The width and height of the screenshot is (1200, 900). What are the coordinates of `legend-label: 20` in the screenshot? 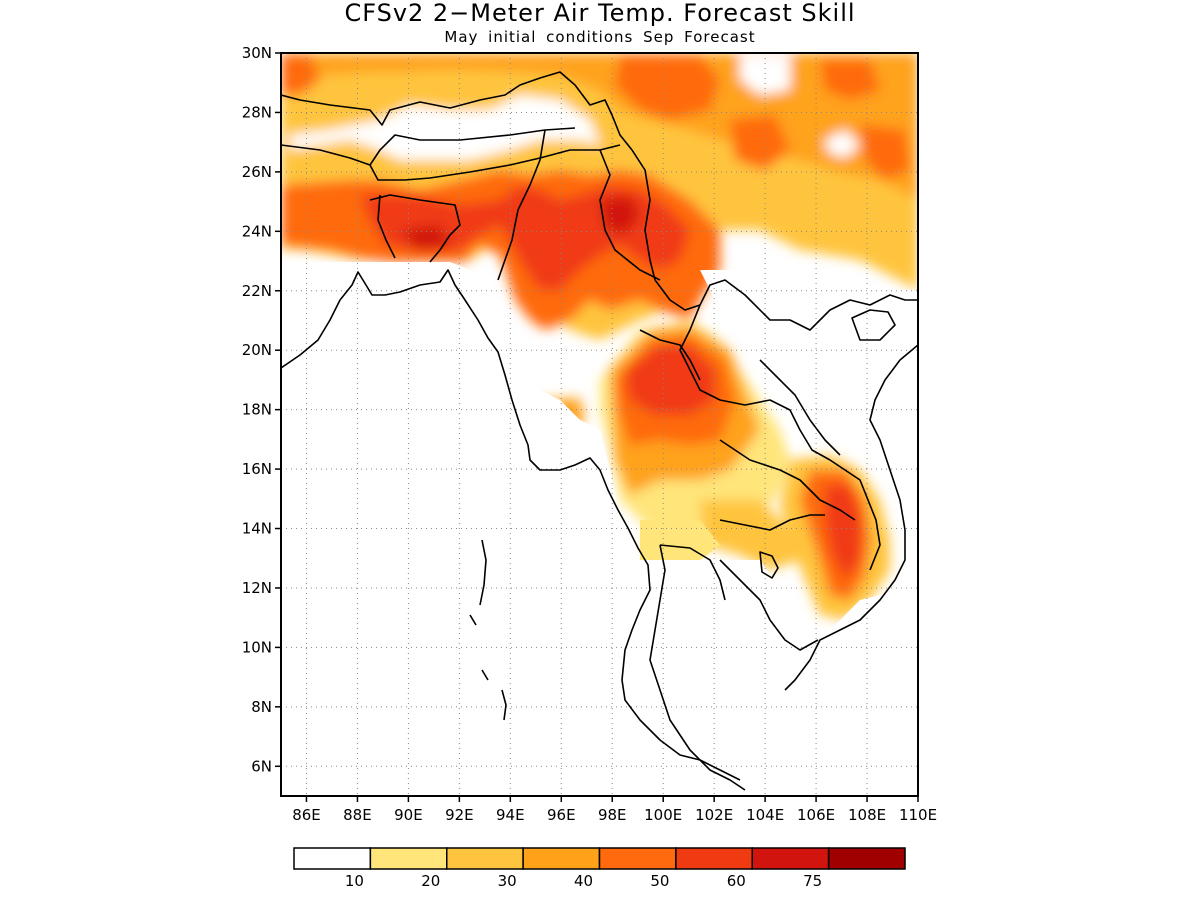 It's located at (430, 881).